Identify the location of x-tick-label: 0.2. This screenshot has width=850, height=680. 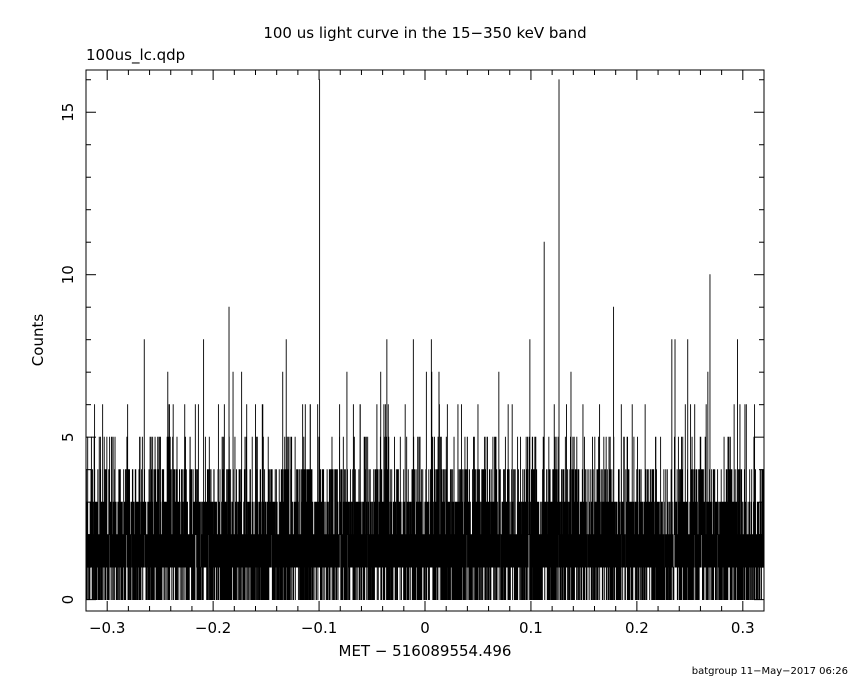
(637, 628).